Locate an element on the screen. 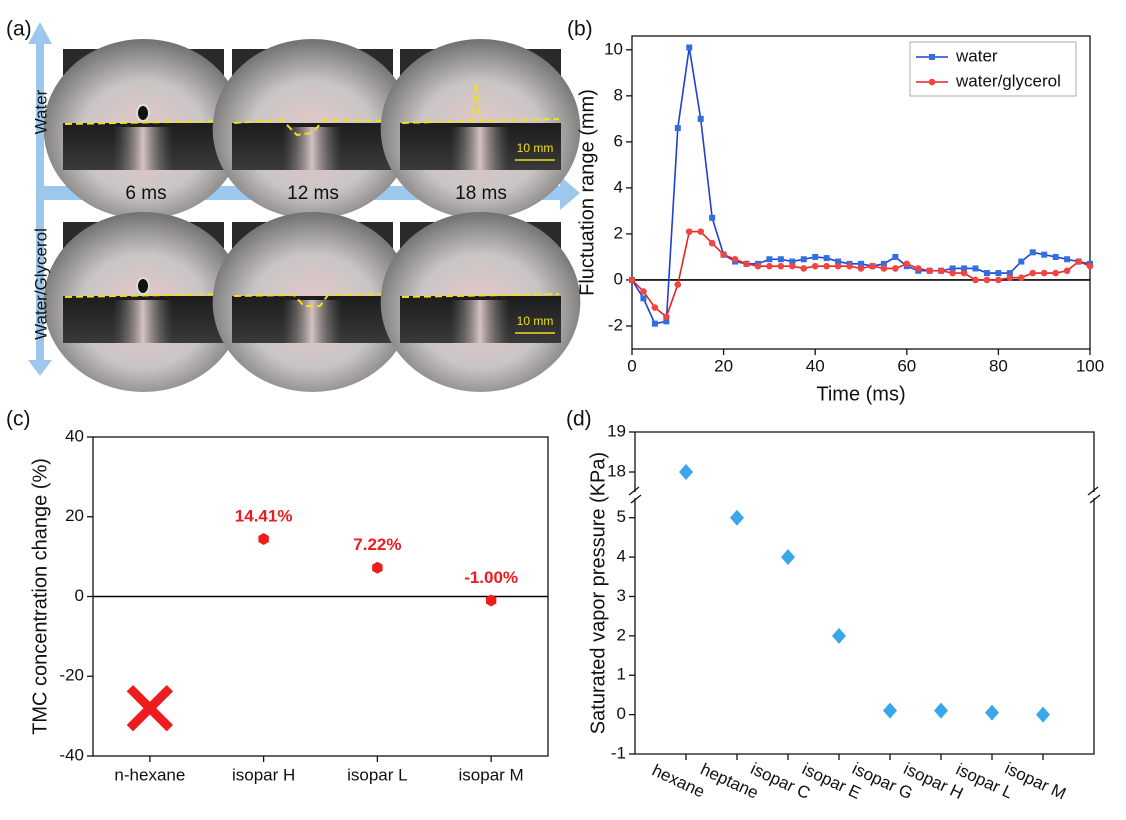 This screenshot has height=820, width=1126. y-tick-label: 2 is located at coordinates (618, 232).